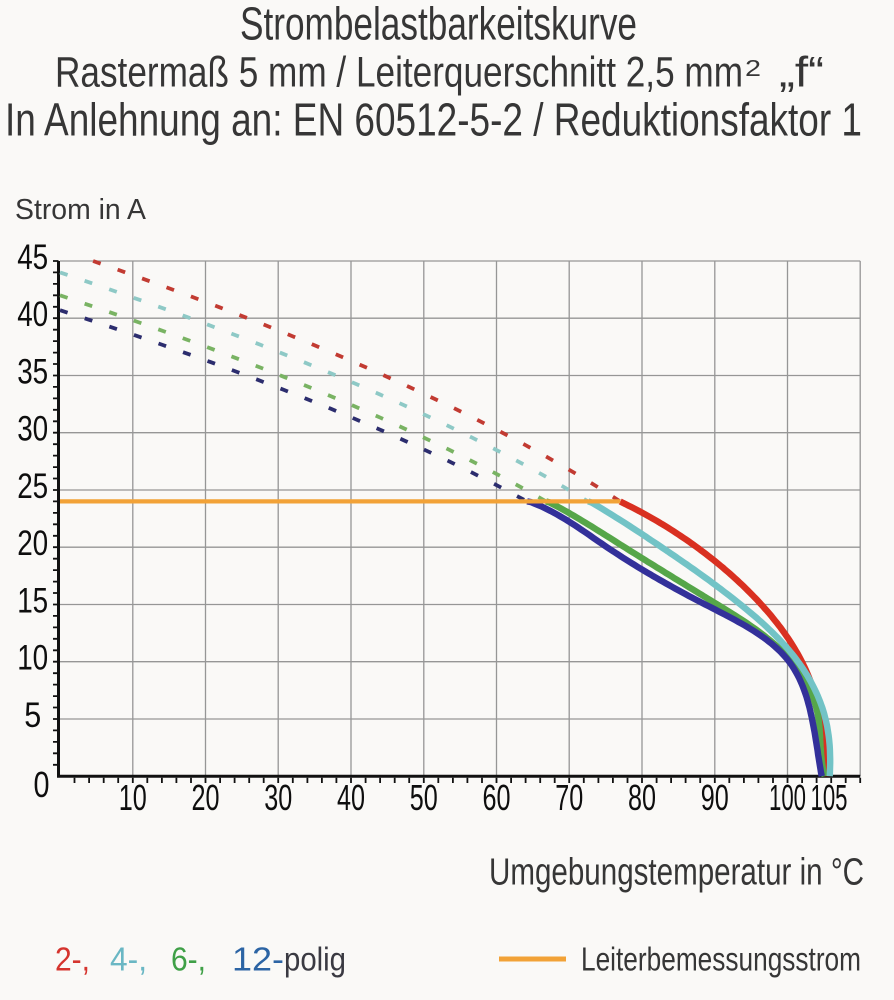  Describe the element at coordinates (188, 959) in the screenshot. I see `svg-text: 6-,` at that location.